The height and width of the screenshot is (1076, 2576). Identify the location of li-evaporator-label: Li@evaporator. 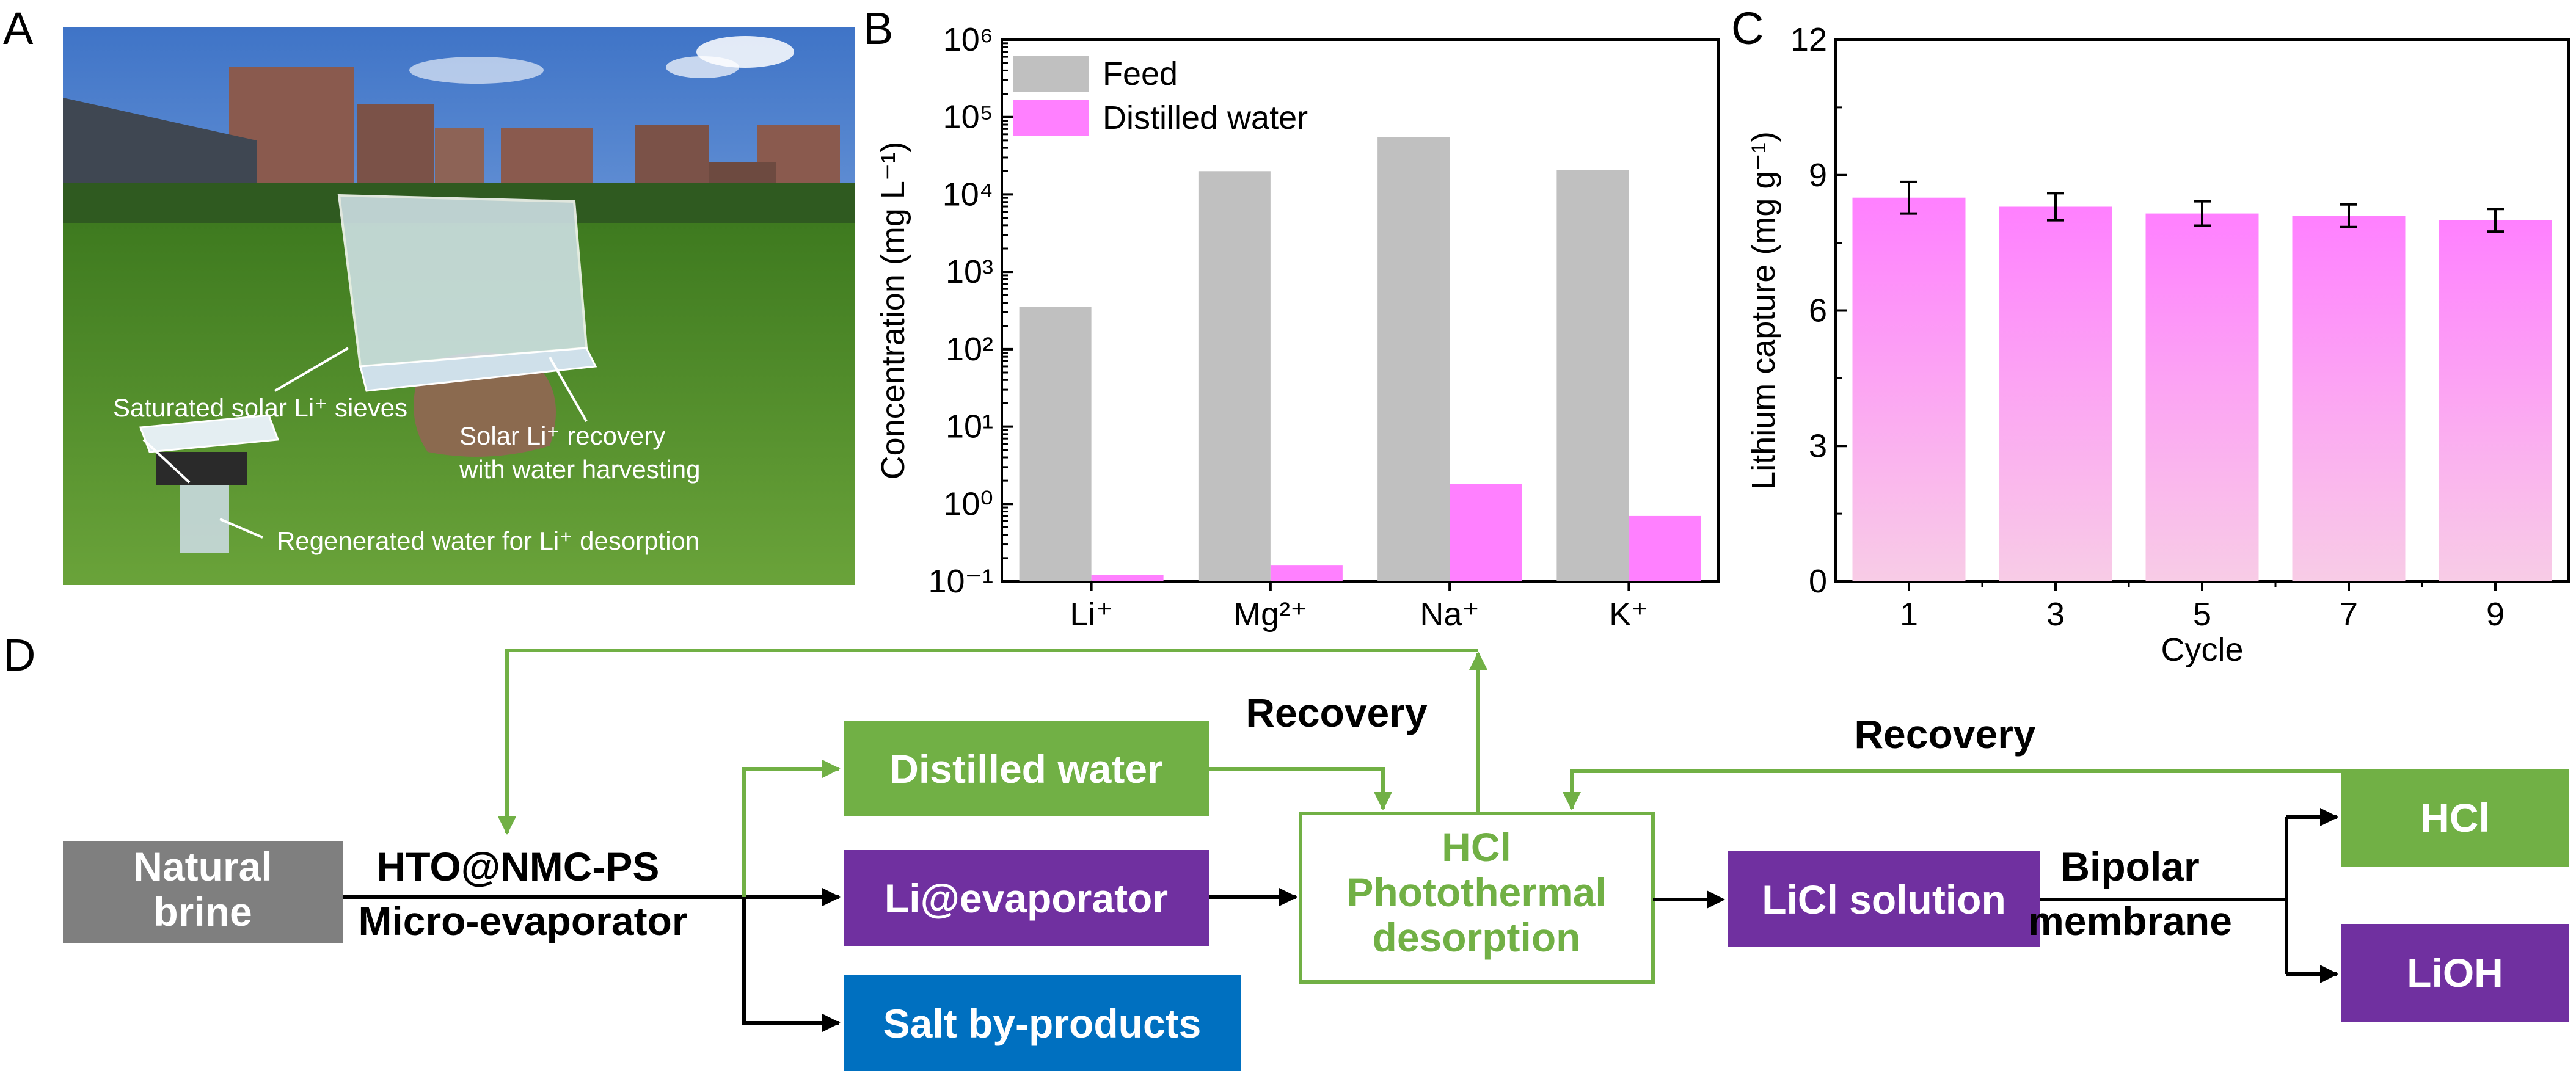
(1026, 898).